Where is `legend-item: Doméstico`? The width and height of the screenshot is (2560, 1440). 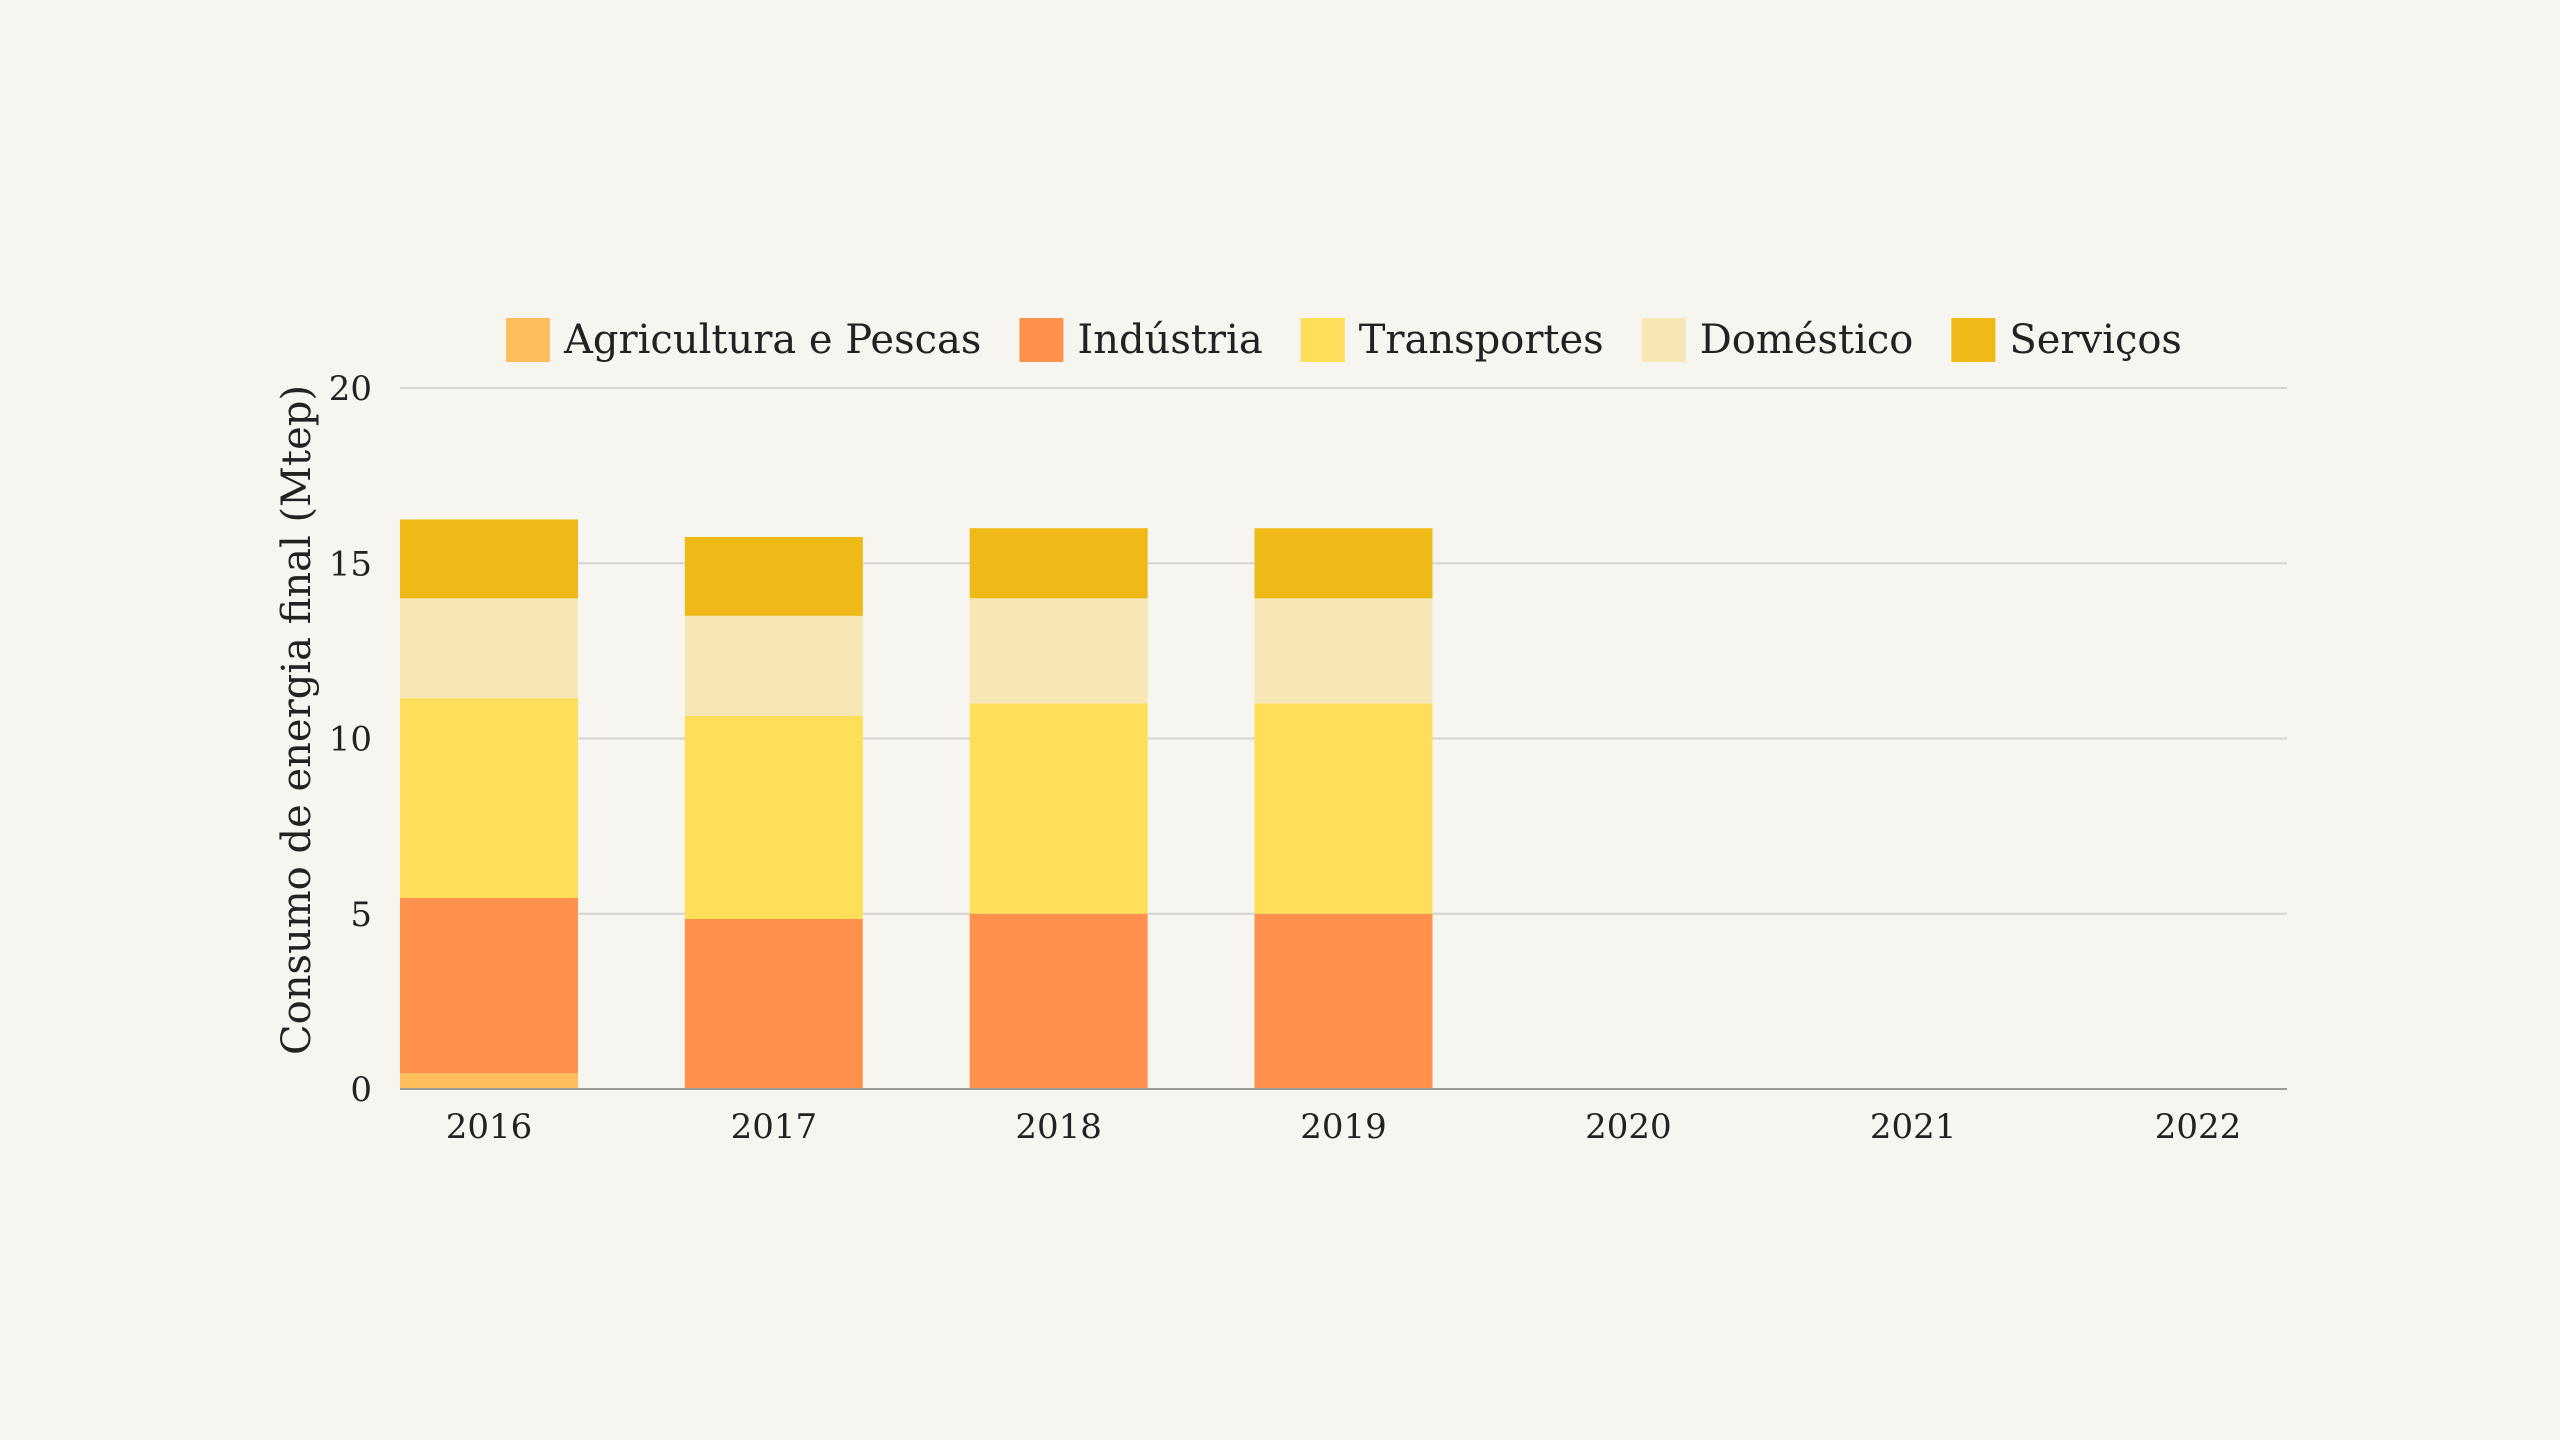
legend-item: Doméstico is located at coordinates (1777, 340).